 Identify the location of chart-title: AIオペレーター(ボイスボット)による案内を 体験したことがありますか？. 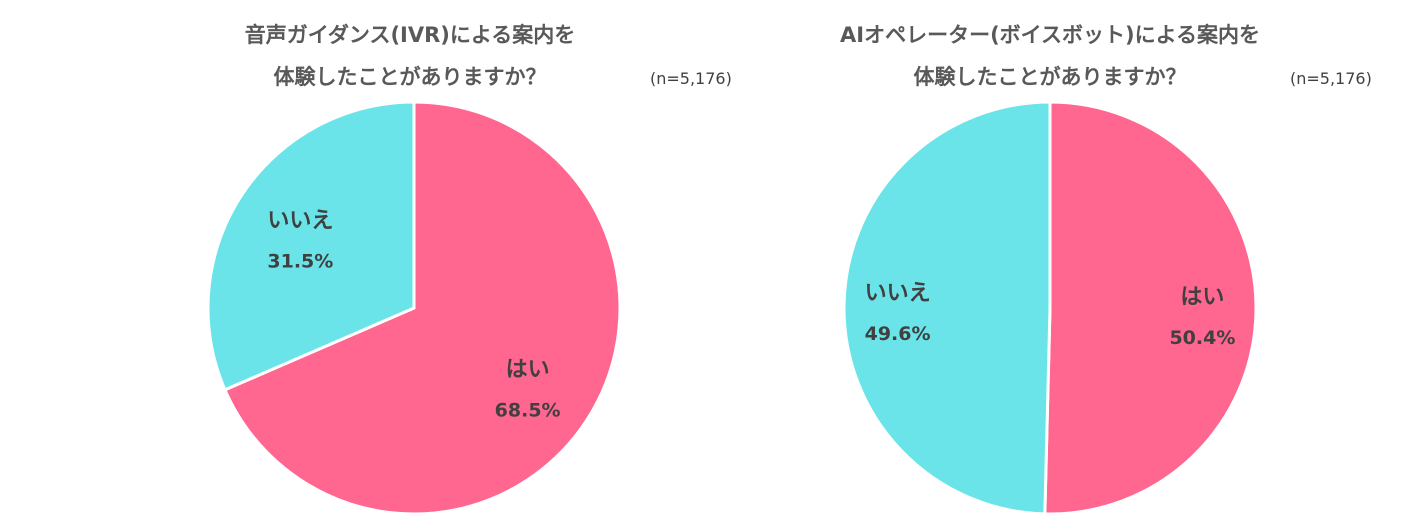
(1050, 56).